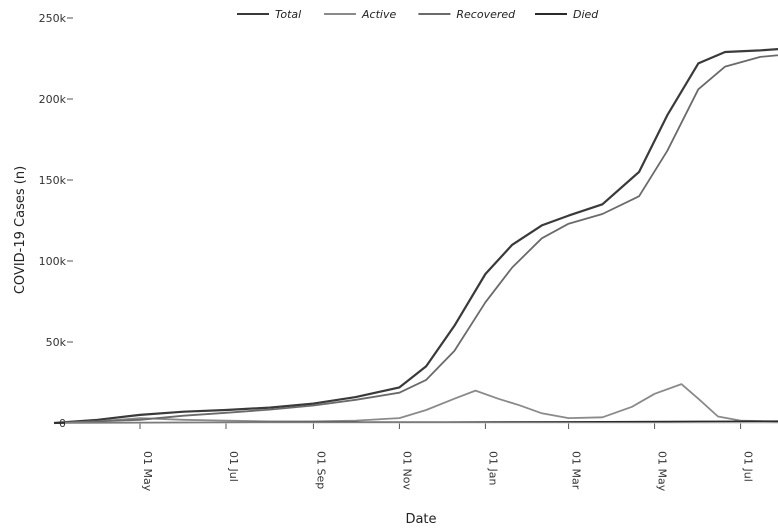 Image resolution: width=778 pixels, height=529 pixels. I want to click on x-tick-label: 01 Mar, so click(576, 470).